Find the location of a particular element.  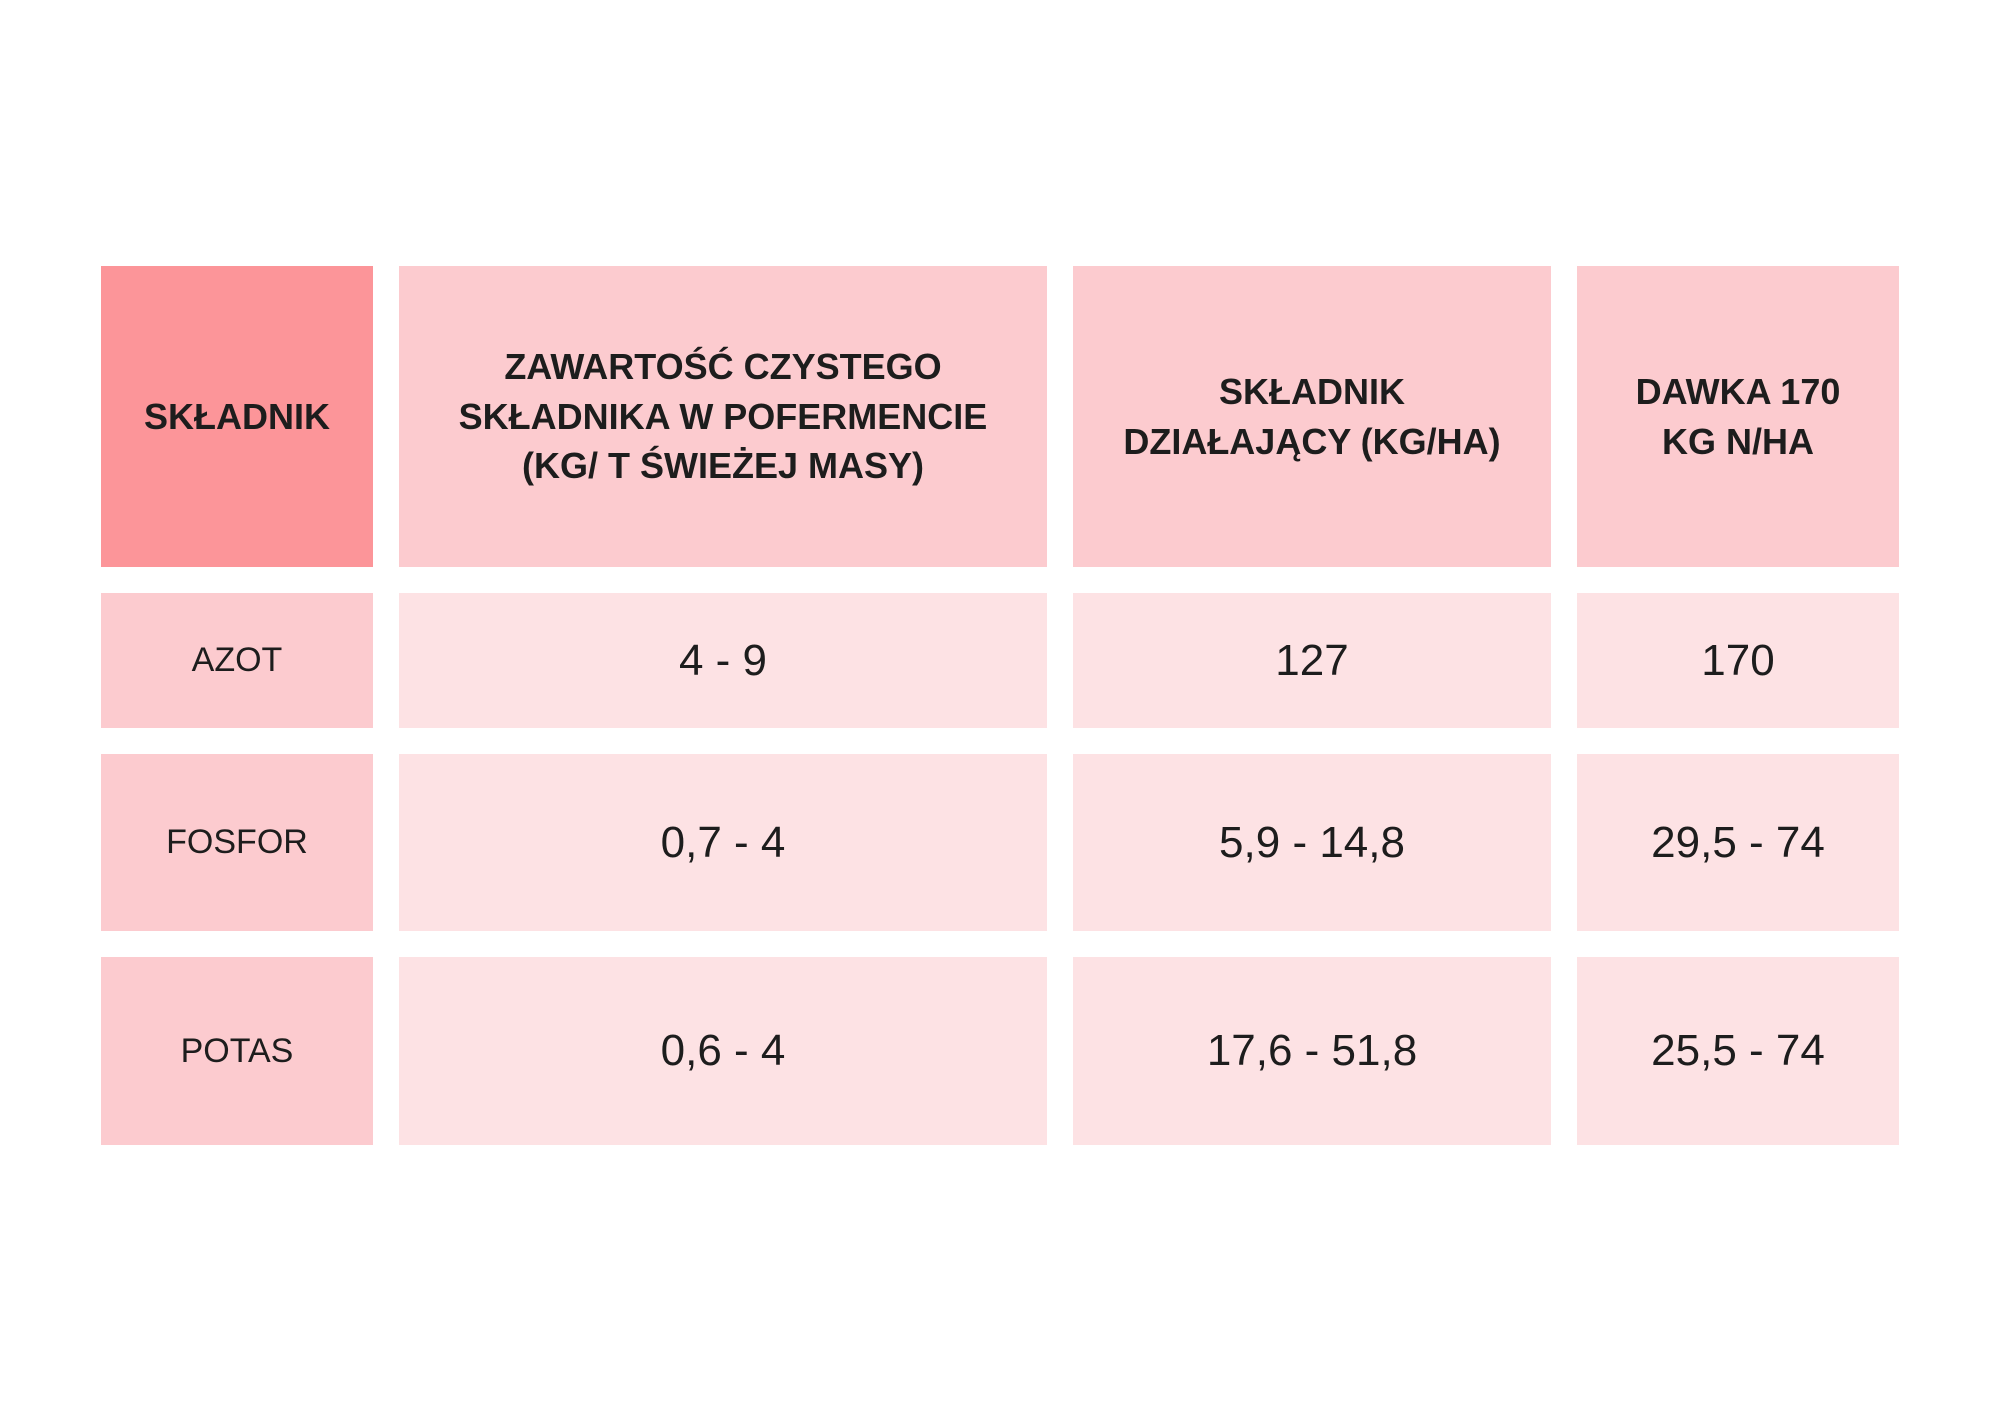

potas-zawartosc-value: 0,6 - 4 is located at coordinates (723, 1051).